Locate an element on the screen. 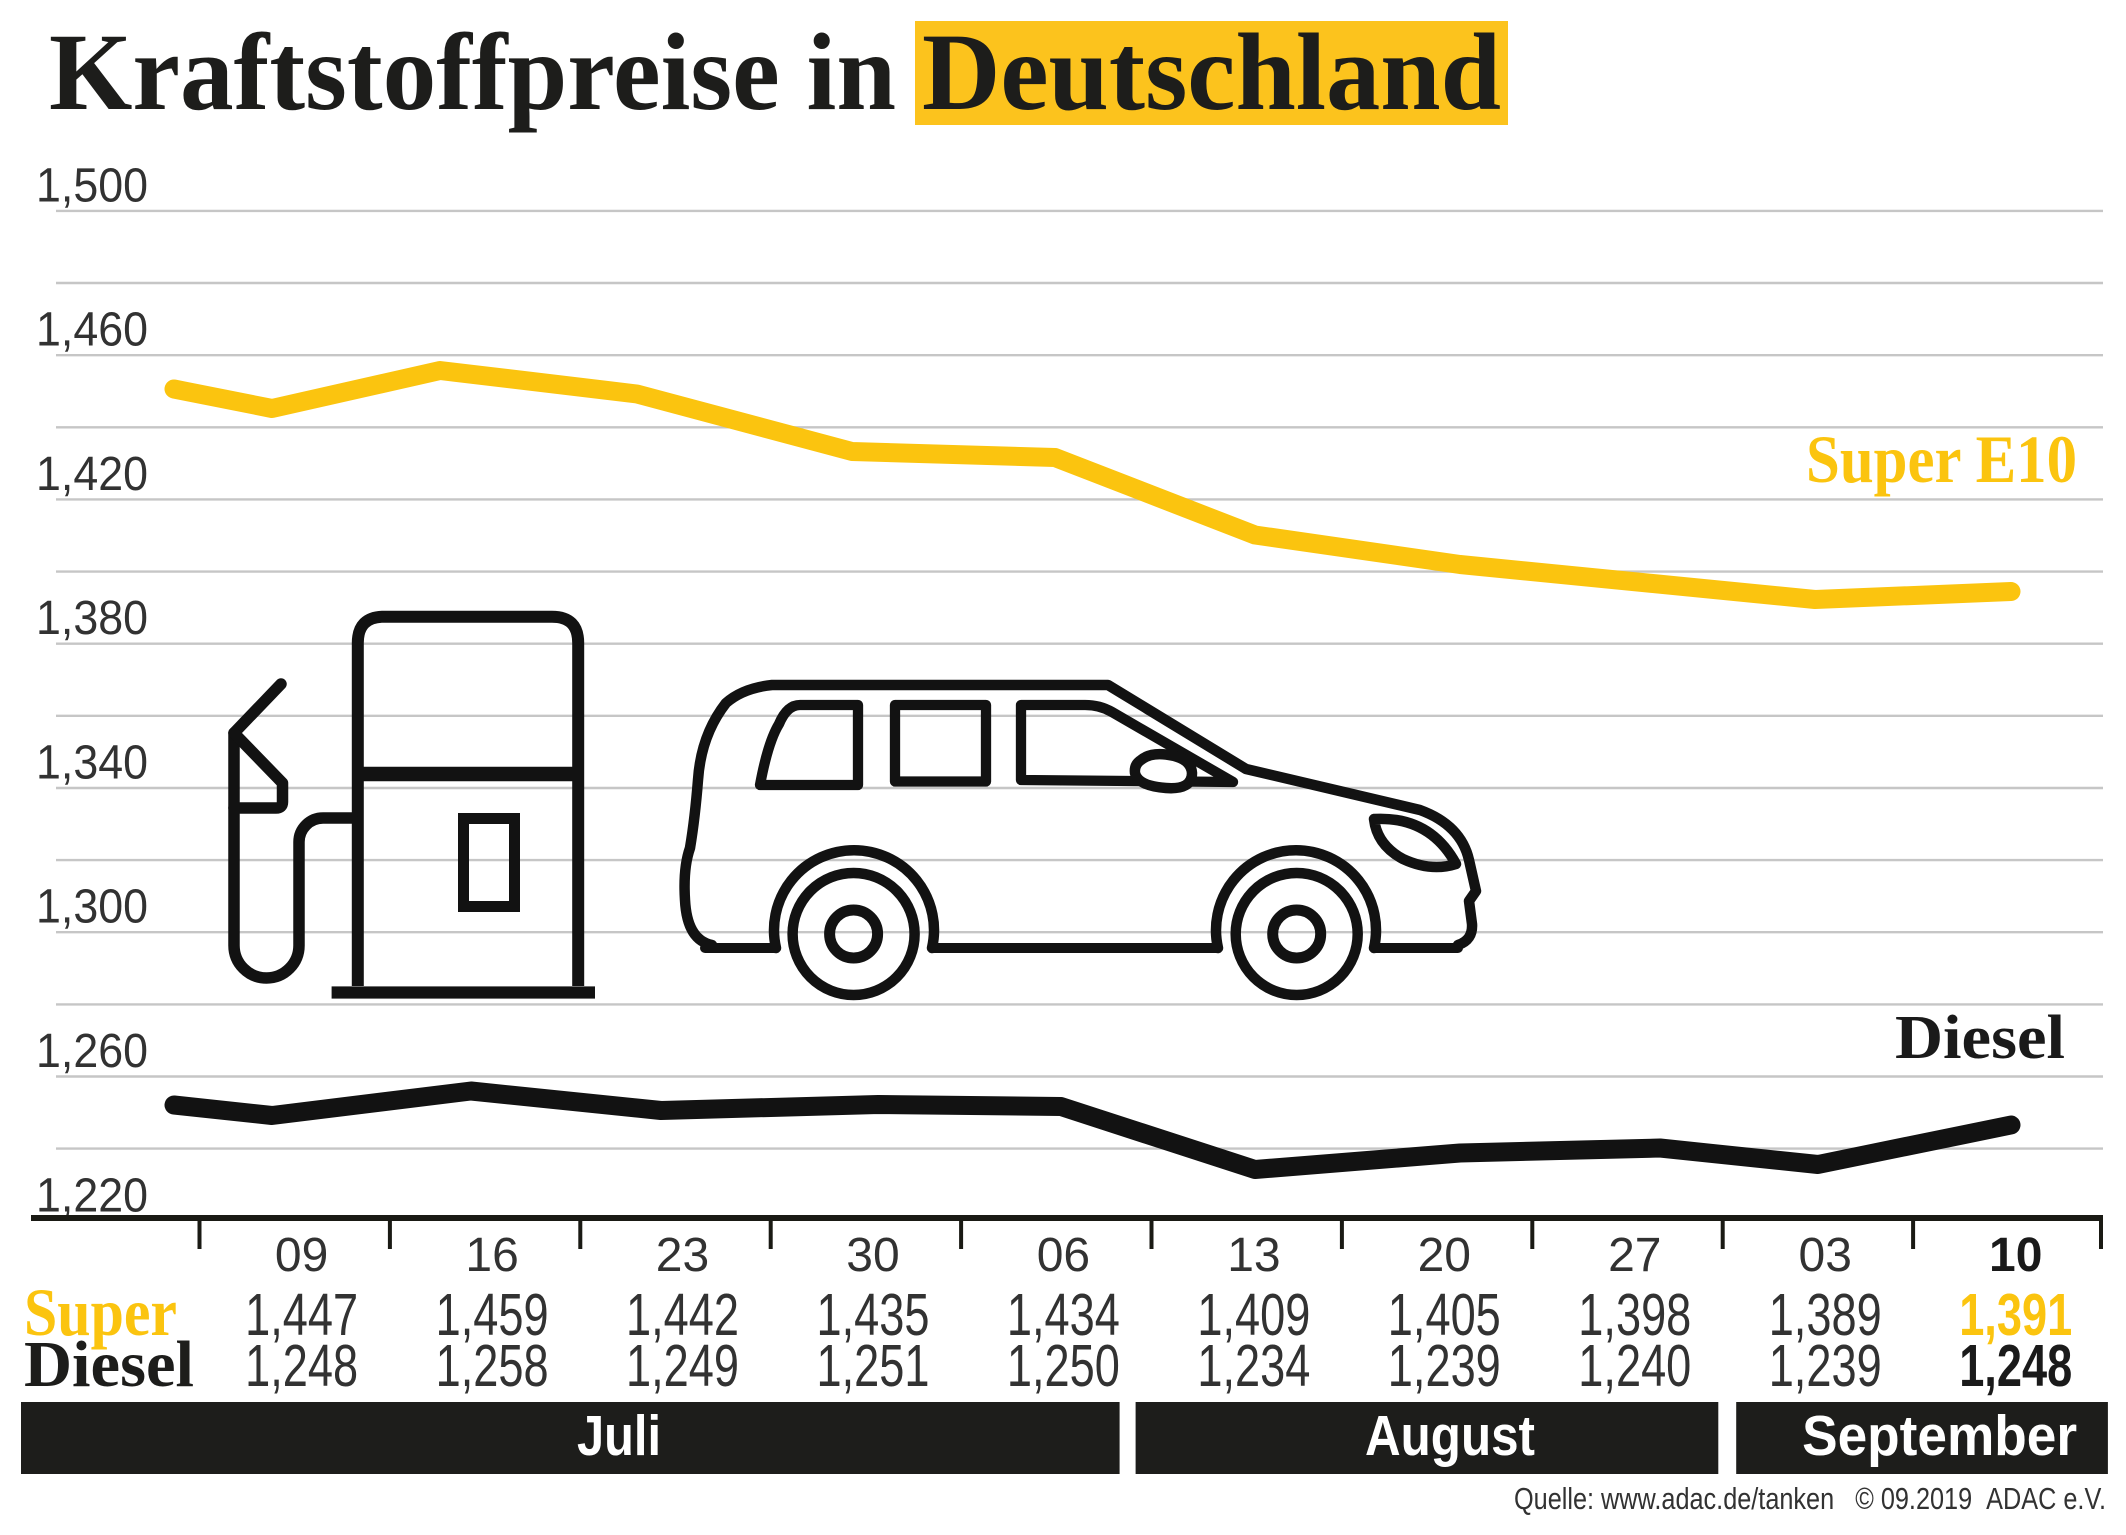  svg-text: 1,447 is located at coordinates (301, 1315).